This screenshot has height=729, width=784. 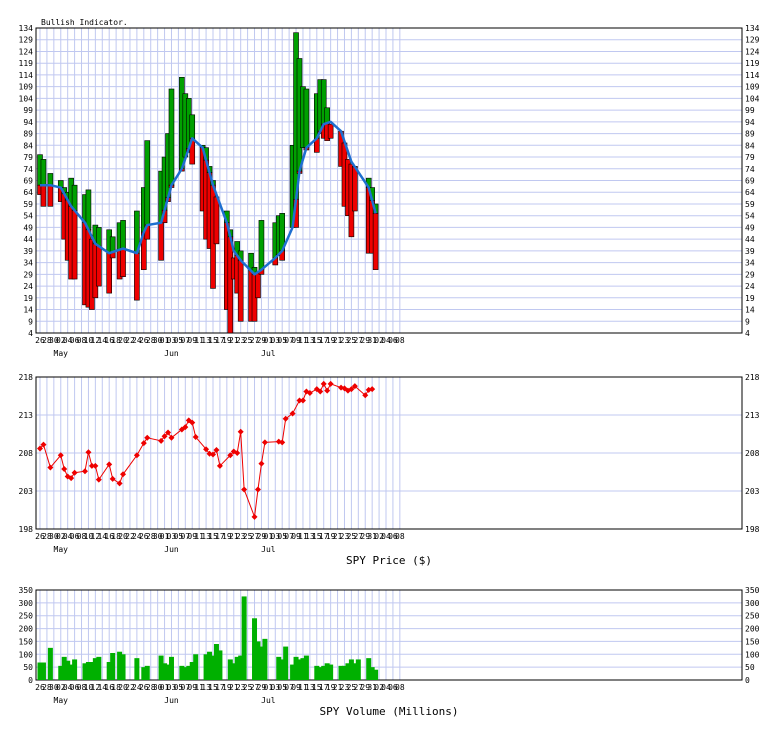 What do you see at coordinates (26, 616) in the screenshot?
I see `y-tick-label-left: 250` at bounding box center [26, 616].